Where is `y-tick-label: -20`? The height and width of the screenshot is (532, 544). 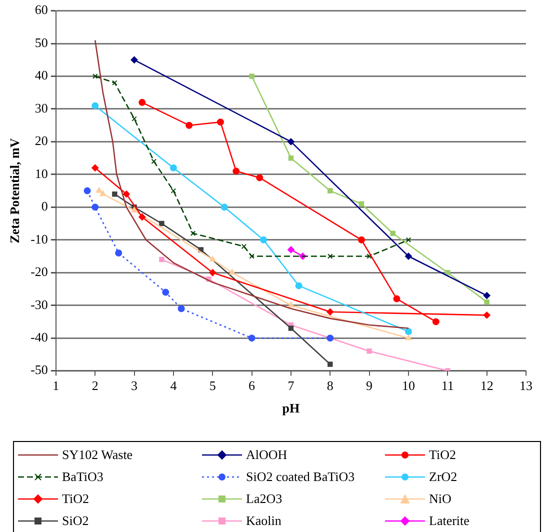 y-tick-label: -20 is located at coordinates (39, 272).